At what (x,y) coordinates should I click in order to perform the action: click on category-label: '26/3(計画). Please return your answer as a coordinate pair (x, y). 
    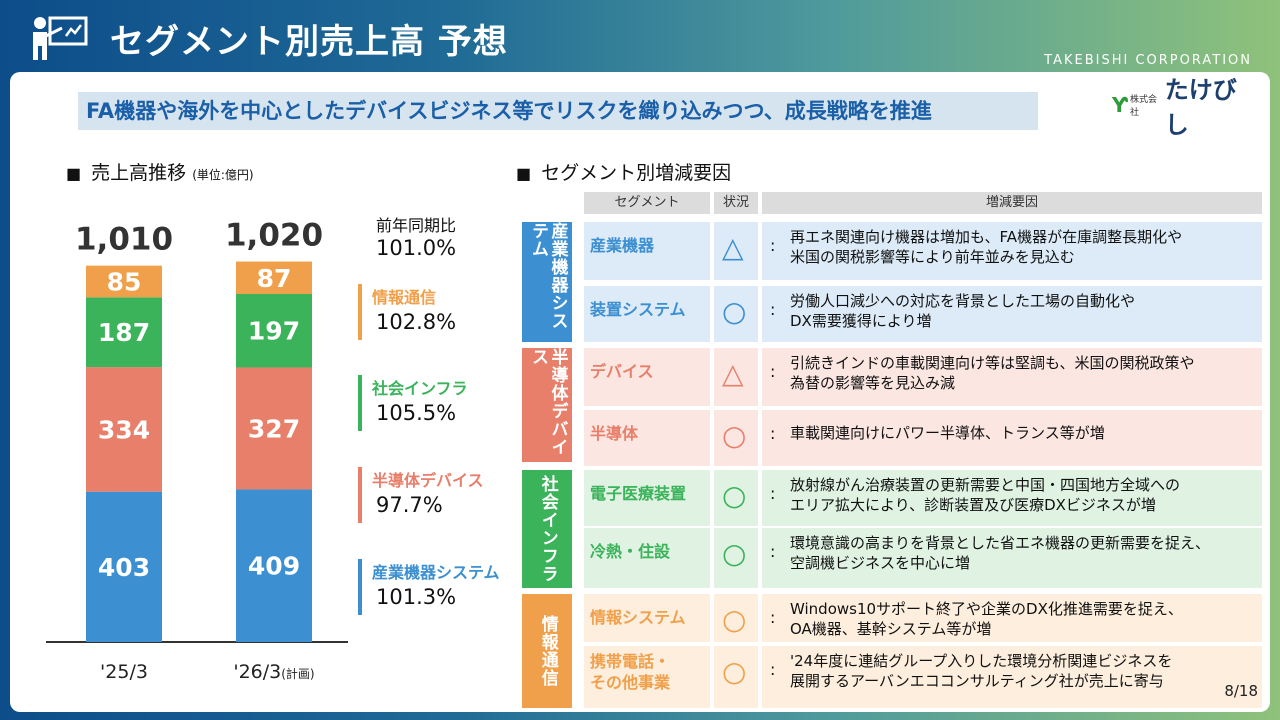
    Looking at the image, I should click on (273, 672).